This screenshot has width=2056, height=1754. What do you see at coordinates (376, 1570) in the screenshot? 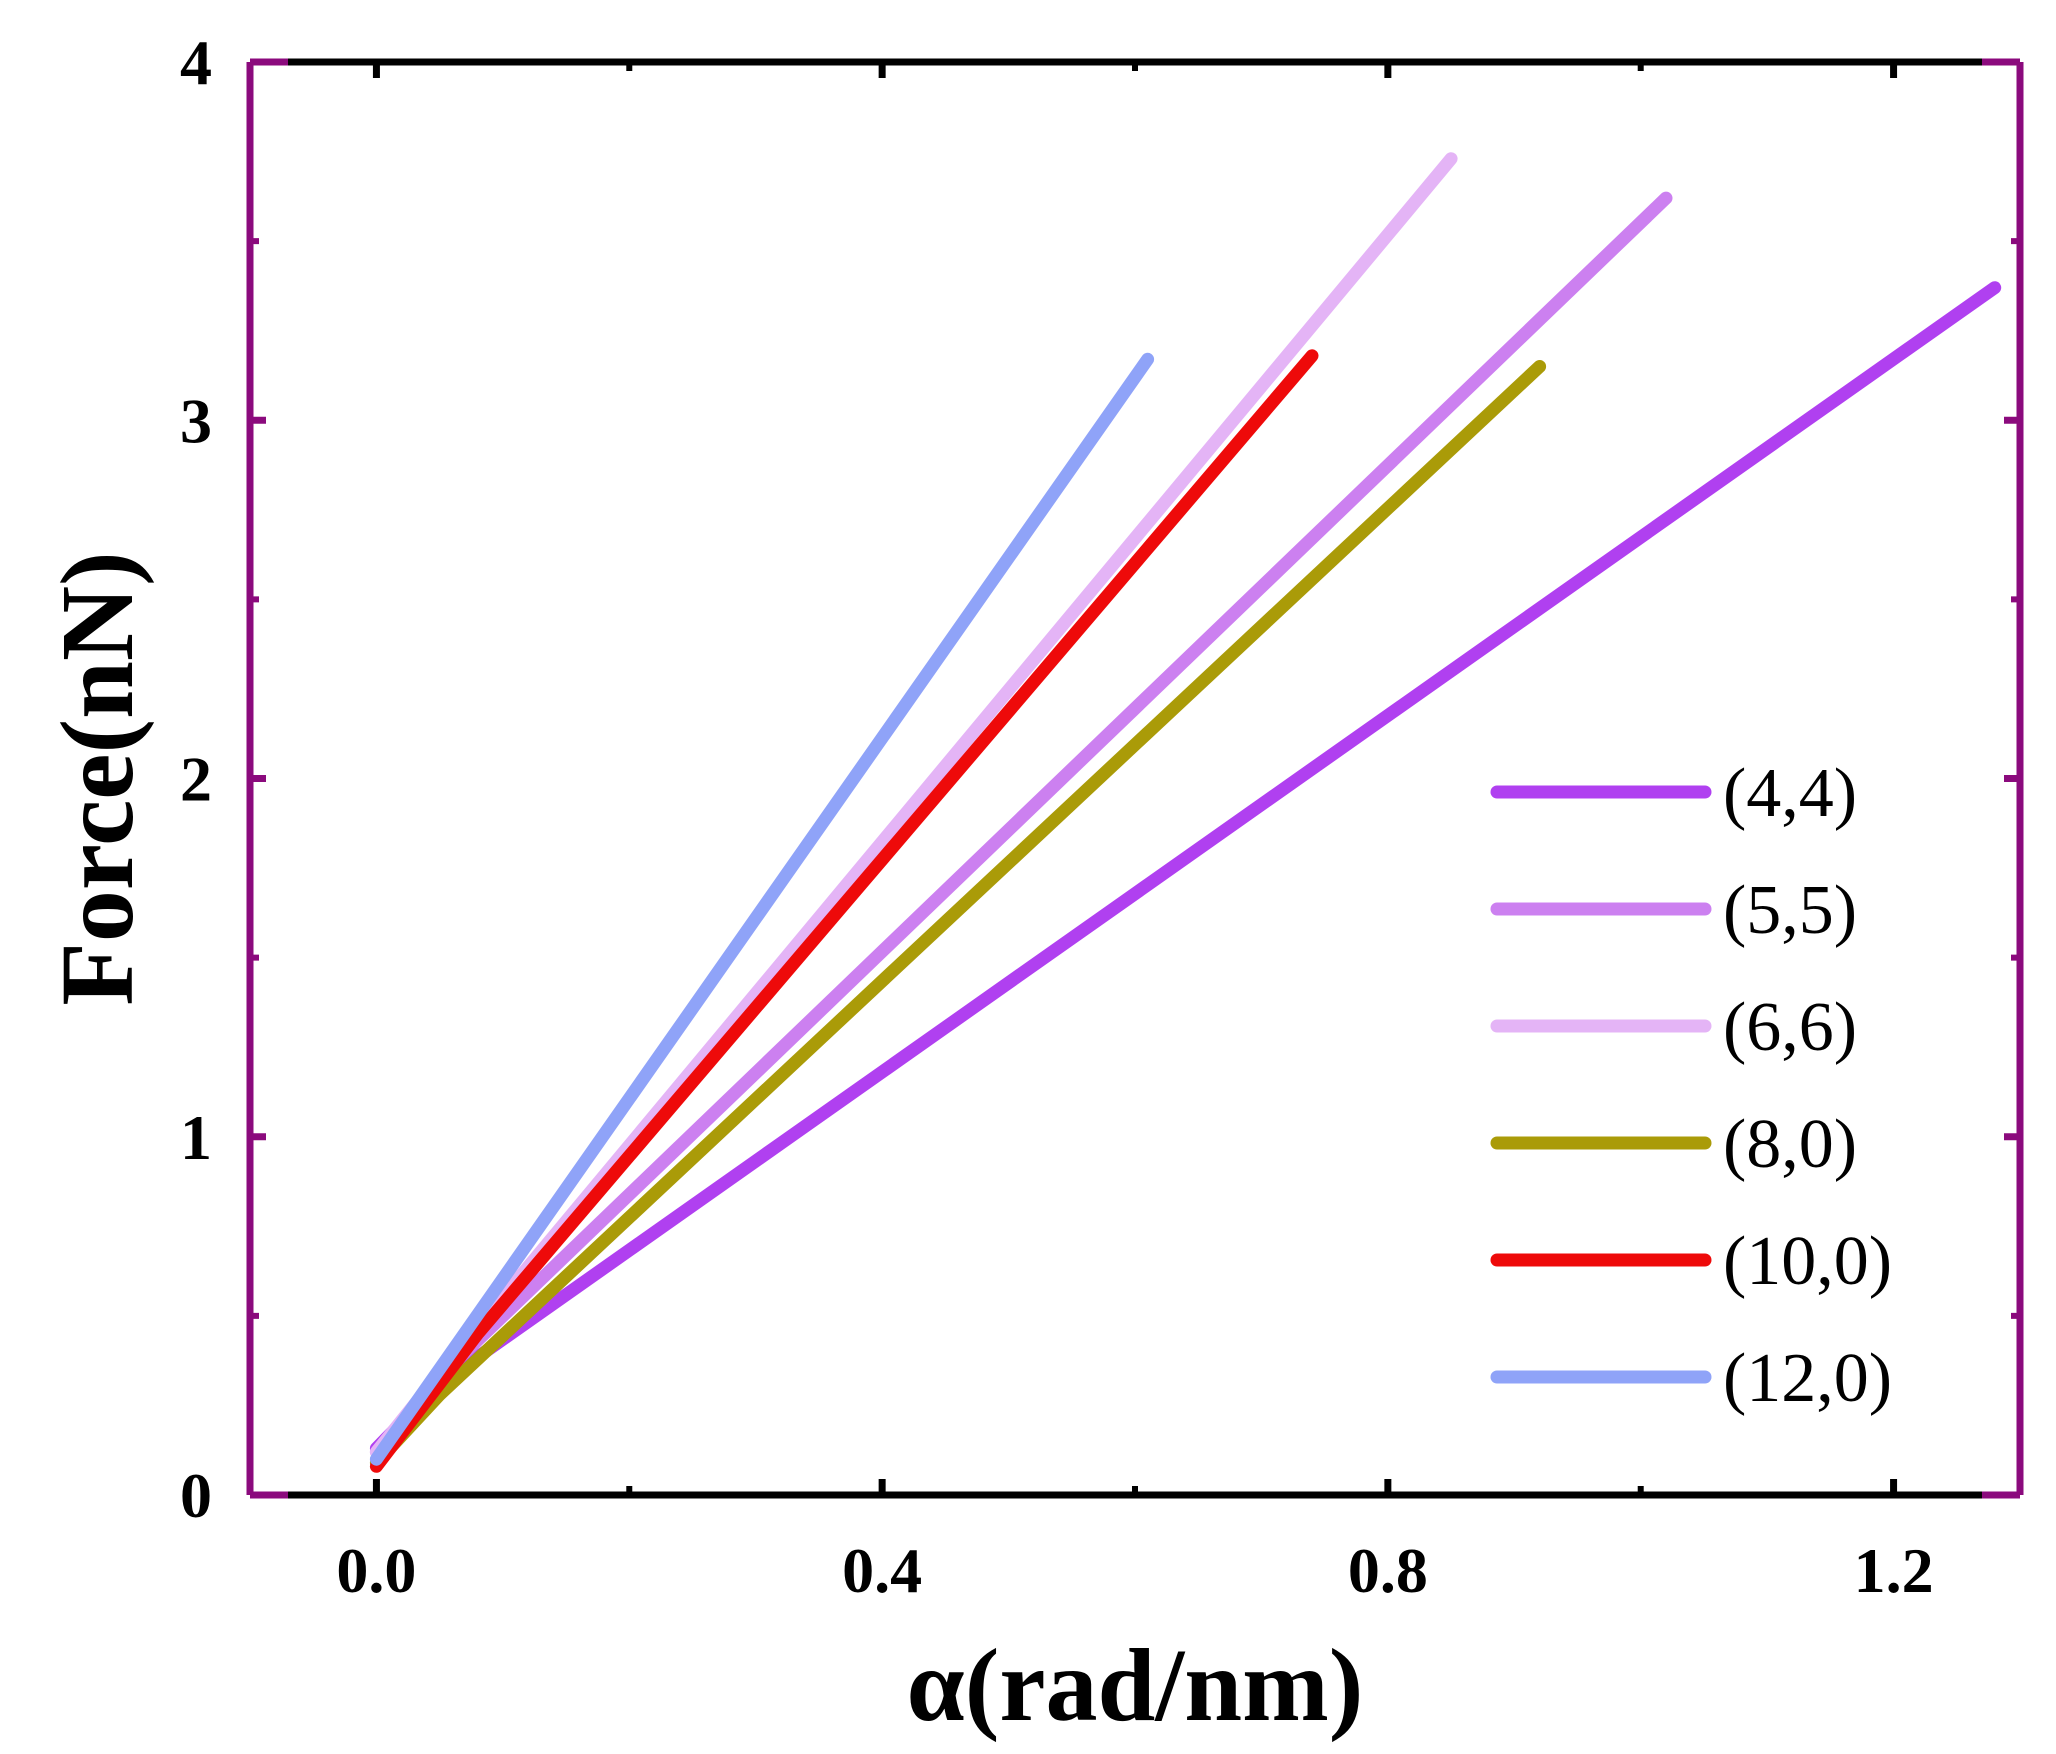
I see `x-tick-label: 0.0` at bounding box center [376, 1570].